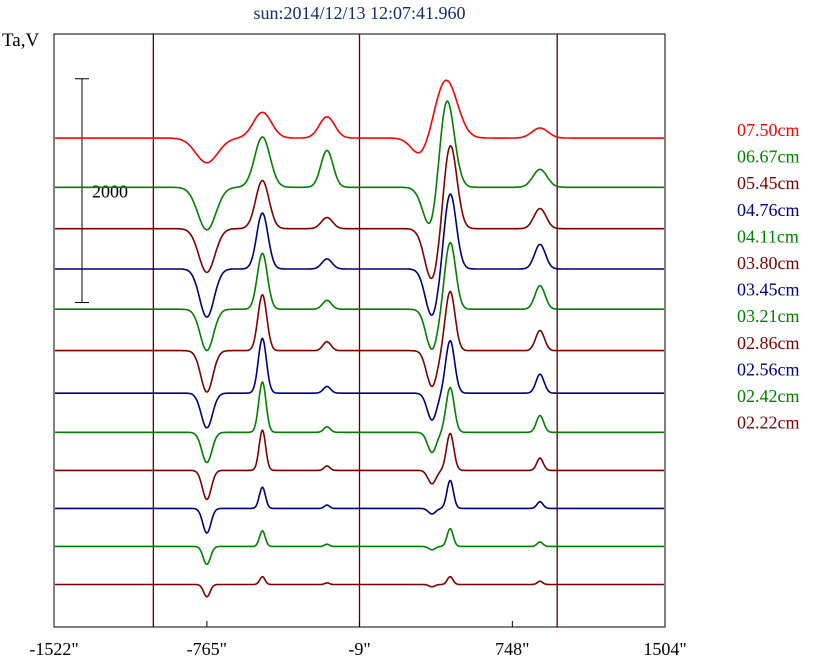 The height and width of the screenshot is (662, 813). Describe the element at coordinates (768, 183) in the screenshot. I see `legend-entry: 05.45cm` at that location.